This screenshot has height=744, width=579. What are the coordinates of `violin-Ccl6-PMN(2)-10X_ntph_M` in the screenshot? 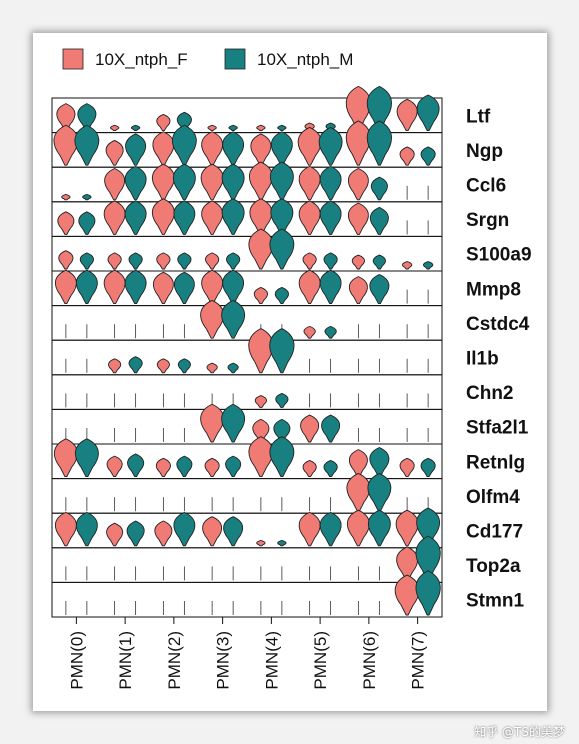 It's located at (184, 182).